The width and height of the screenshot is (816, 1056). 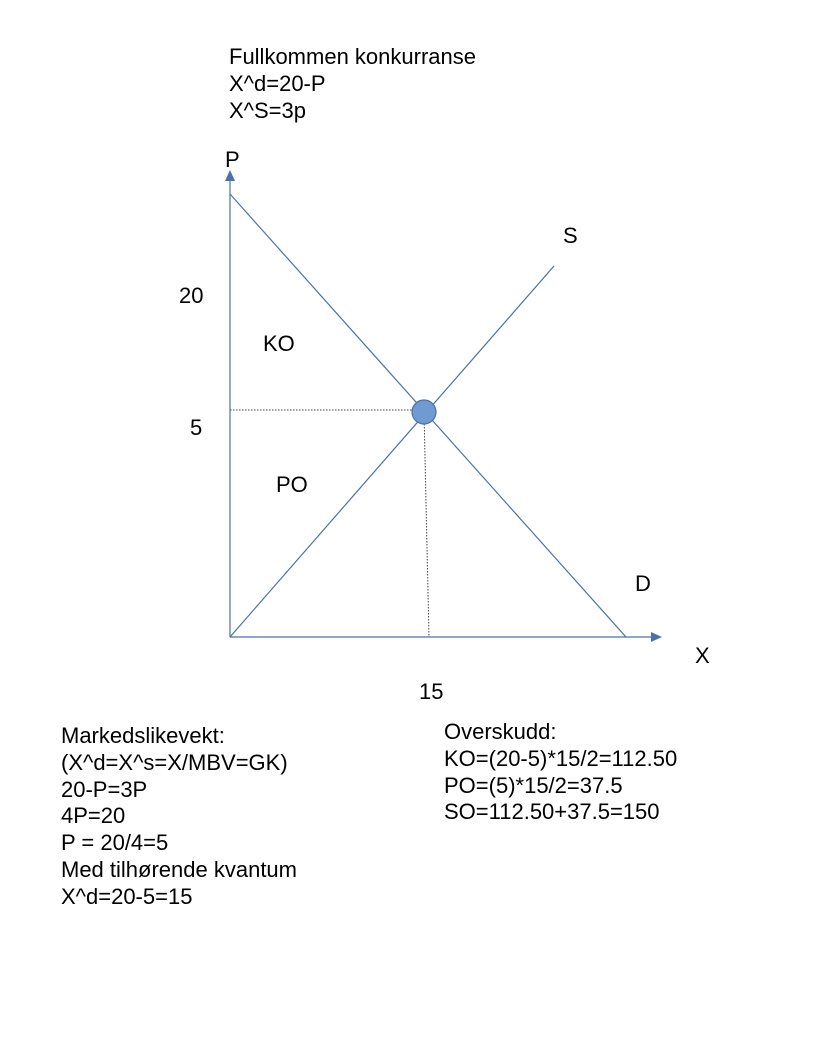 What do you see at coordinates (533, 785) in the screenshot?
I see `surplus-line: PO=(5)*15/2=37.5` at bounding box center [533, 785].